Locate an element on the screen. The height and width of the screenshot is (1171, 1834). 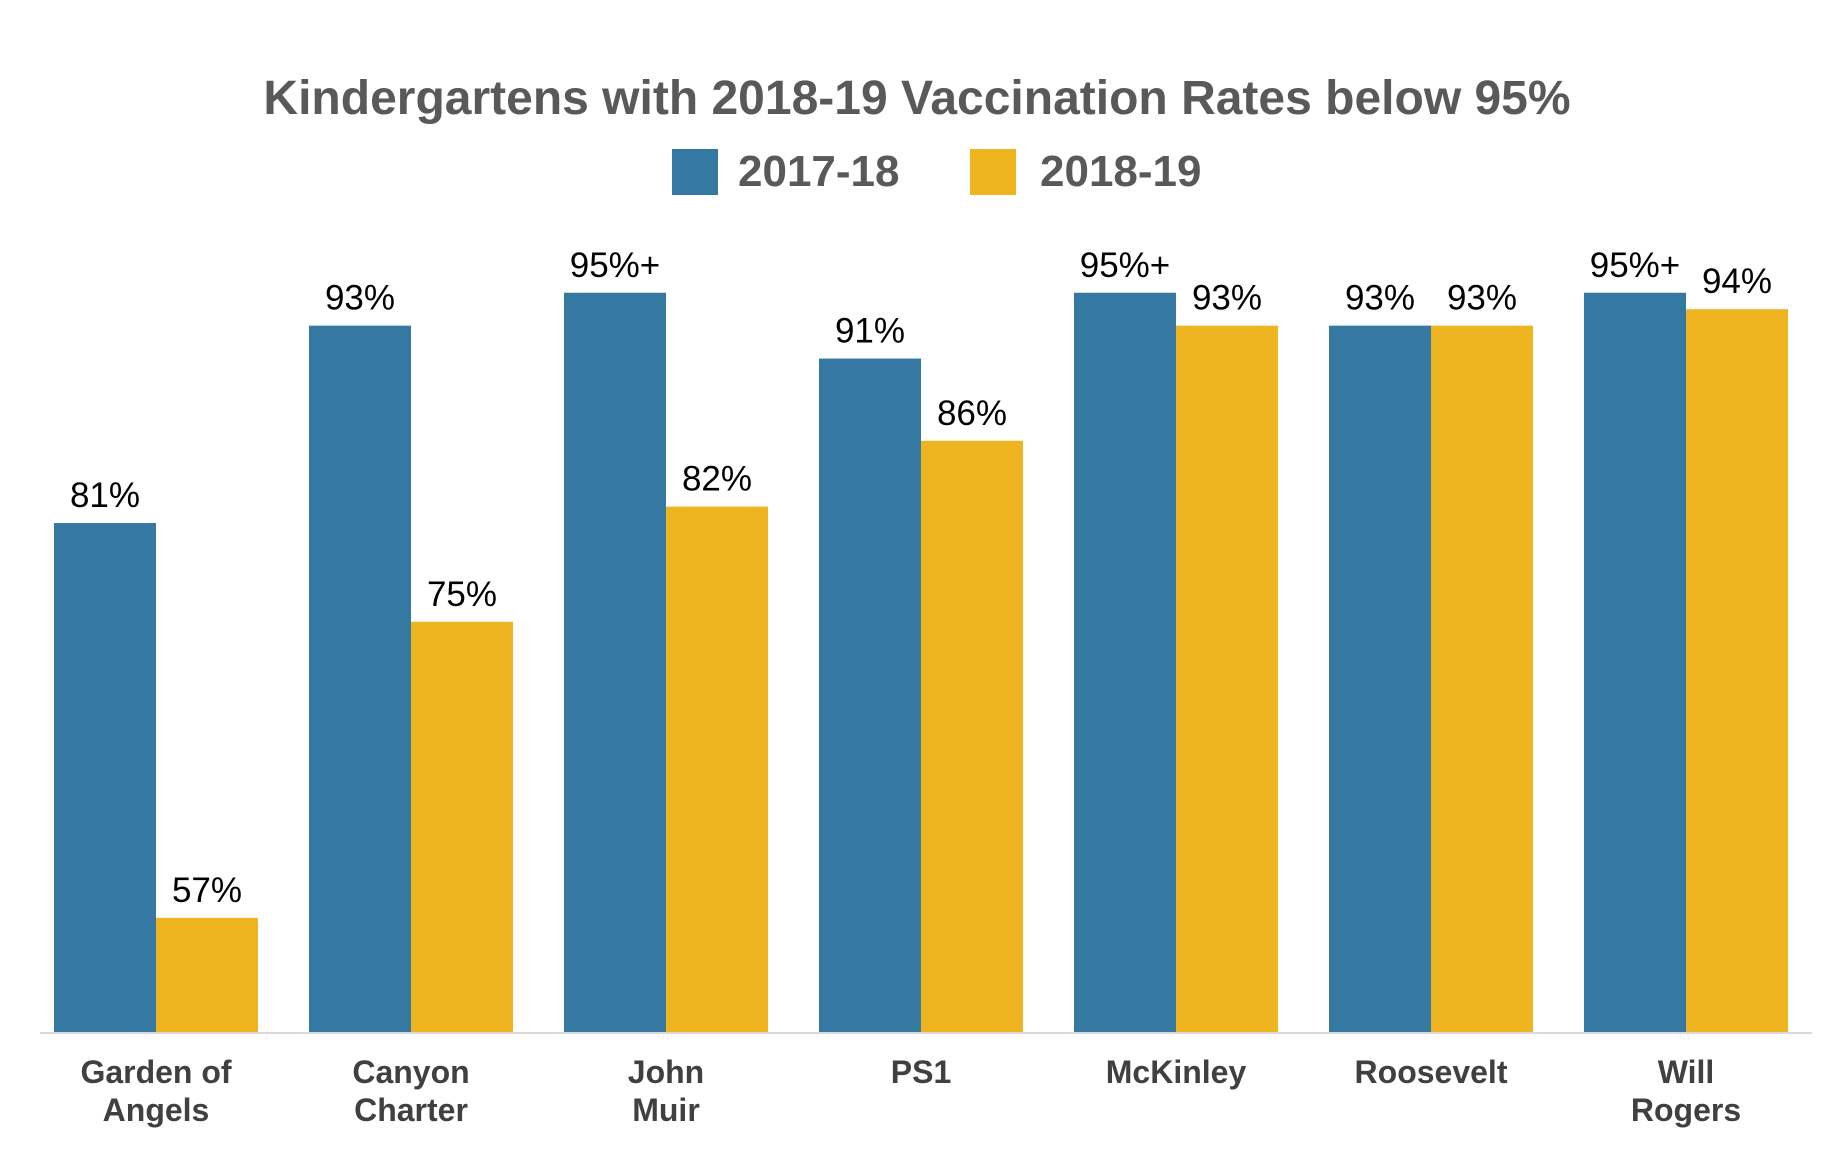
data-label-john-muir-2017-18: 95%+ is located at coordinates (615, 265).